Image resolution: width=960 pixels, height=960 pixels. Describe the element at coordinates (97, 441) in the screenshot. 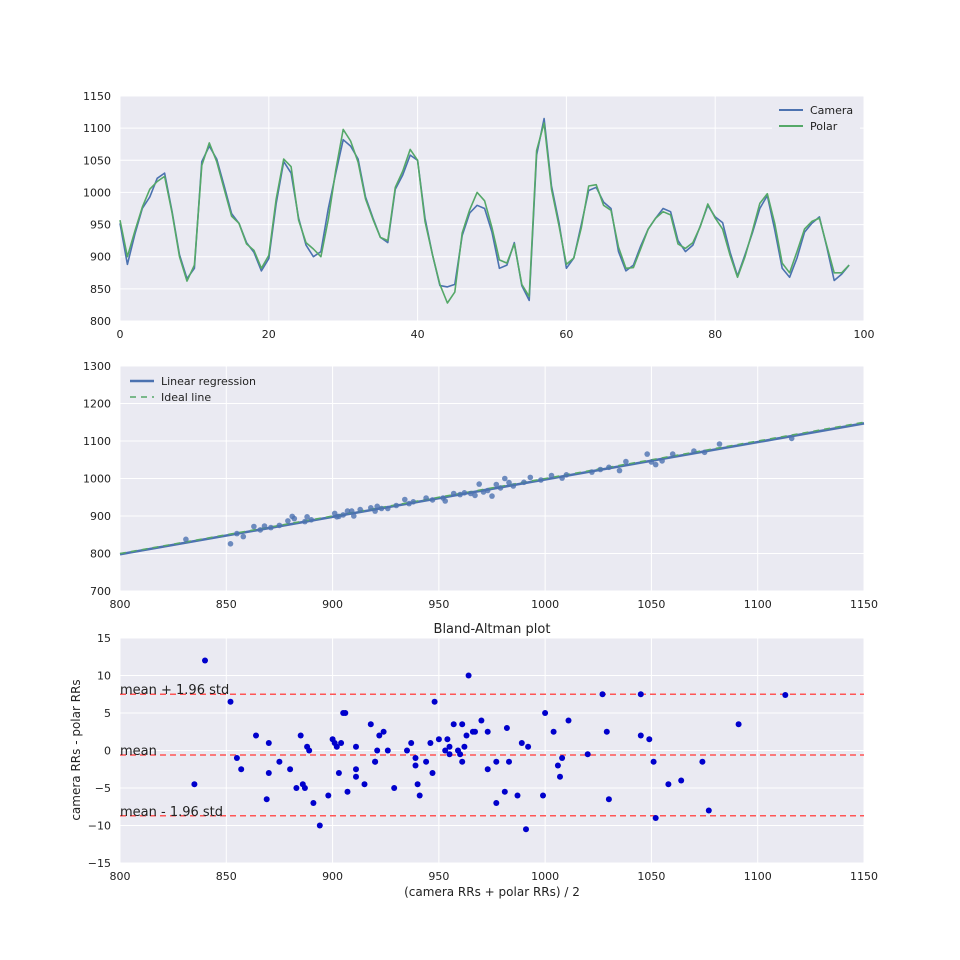

I see `y-tick-label: 1100` at that location.